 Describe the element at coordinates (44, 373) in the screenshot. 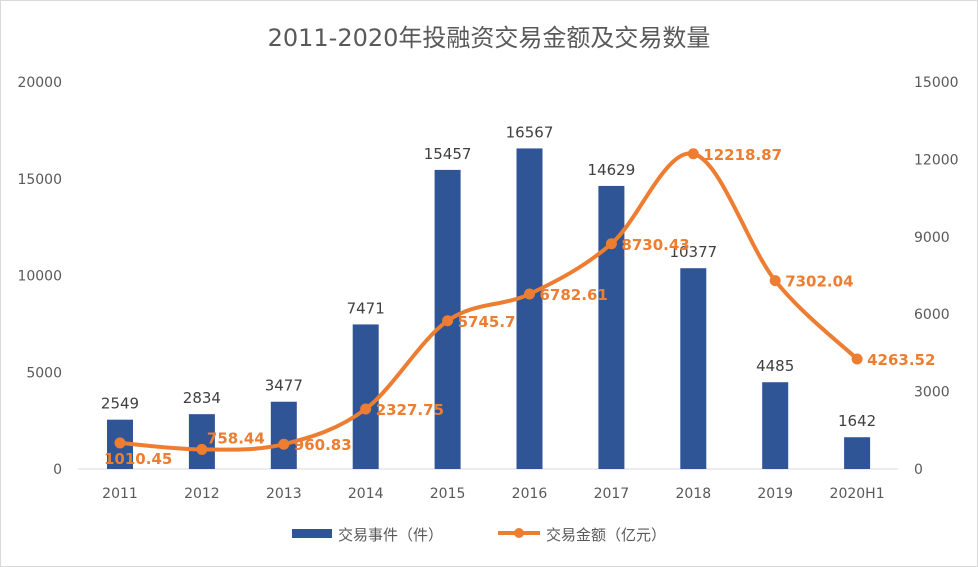

I see `y-left-tick-label: 5000` at that location.